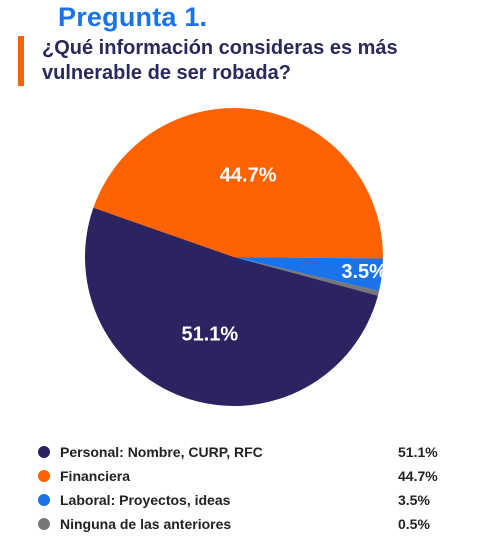 The height and width of the screenshot is (559, 494). I want to click on legend-label-personal: Personal: Nombre, CURP, RFC, so click(161, 452).